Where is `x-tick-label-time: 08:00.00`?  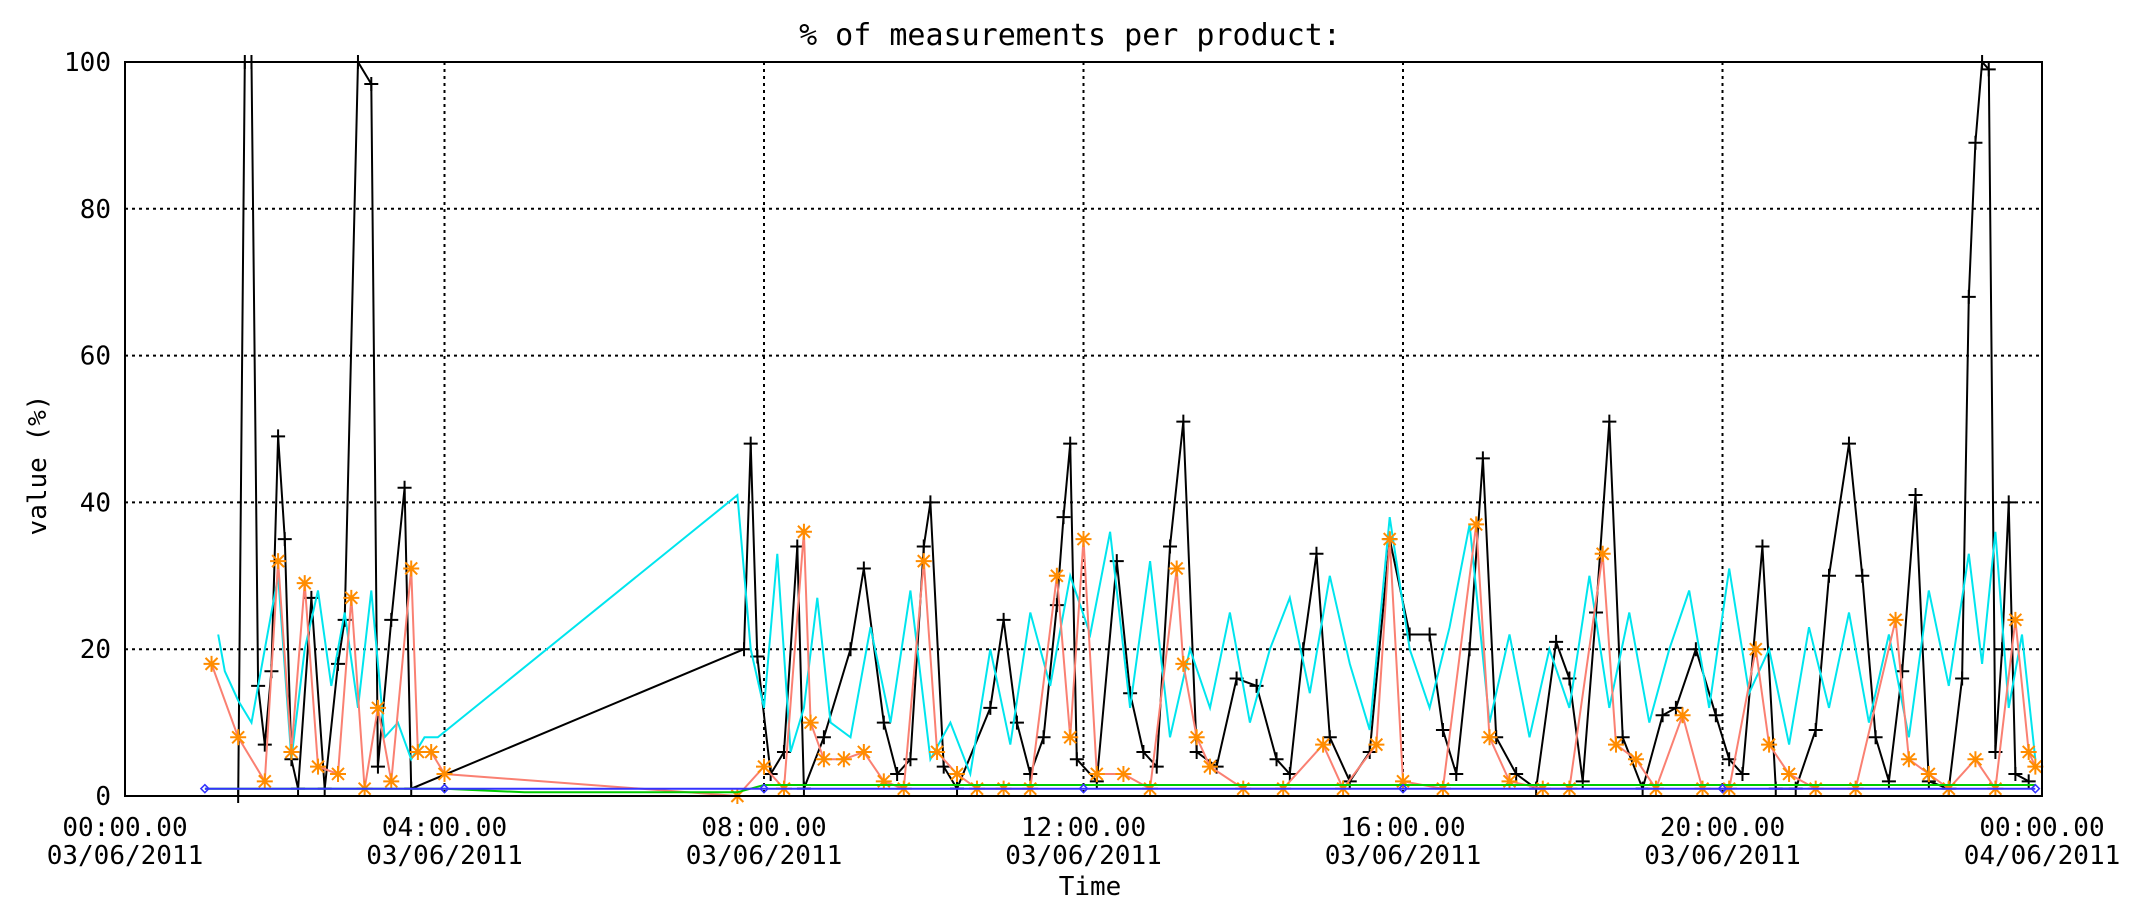
x-tick-label-time: 08:00.00 is located at coordinates (763, 828).